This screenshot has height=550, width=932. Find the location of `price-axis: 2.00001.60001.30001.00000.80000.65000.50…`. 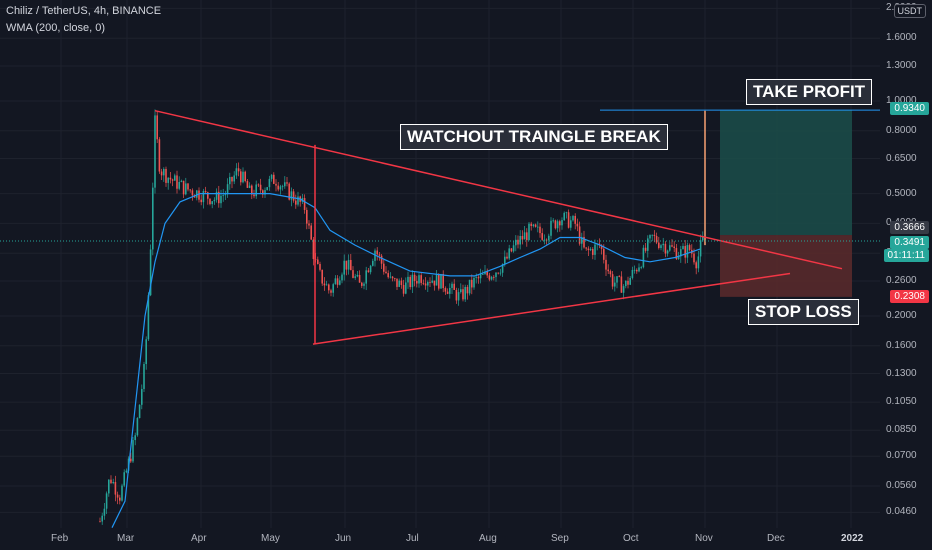

price-axis: 2.00001.60001.30001.00000.80000.65000.50… is located at coordinates (906, 264).